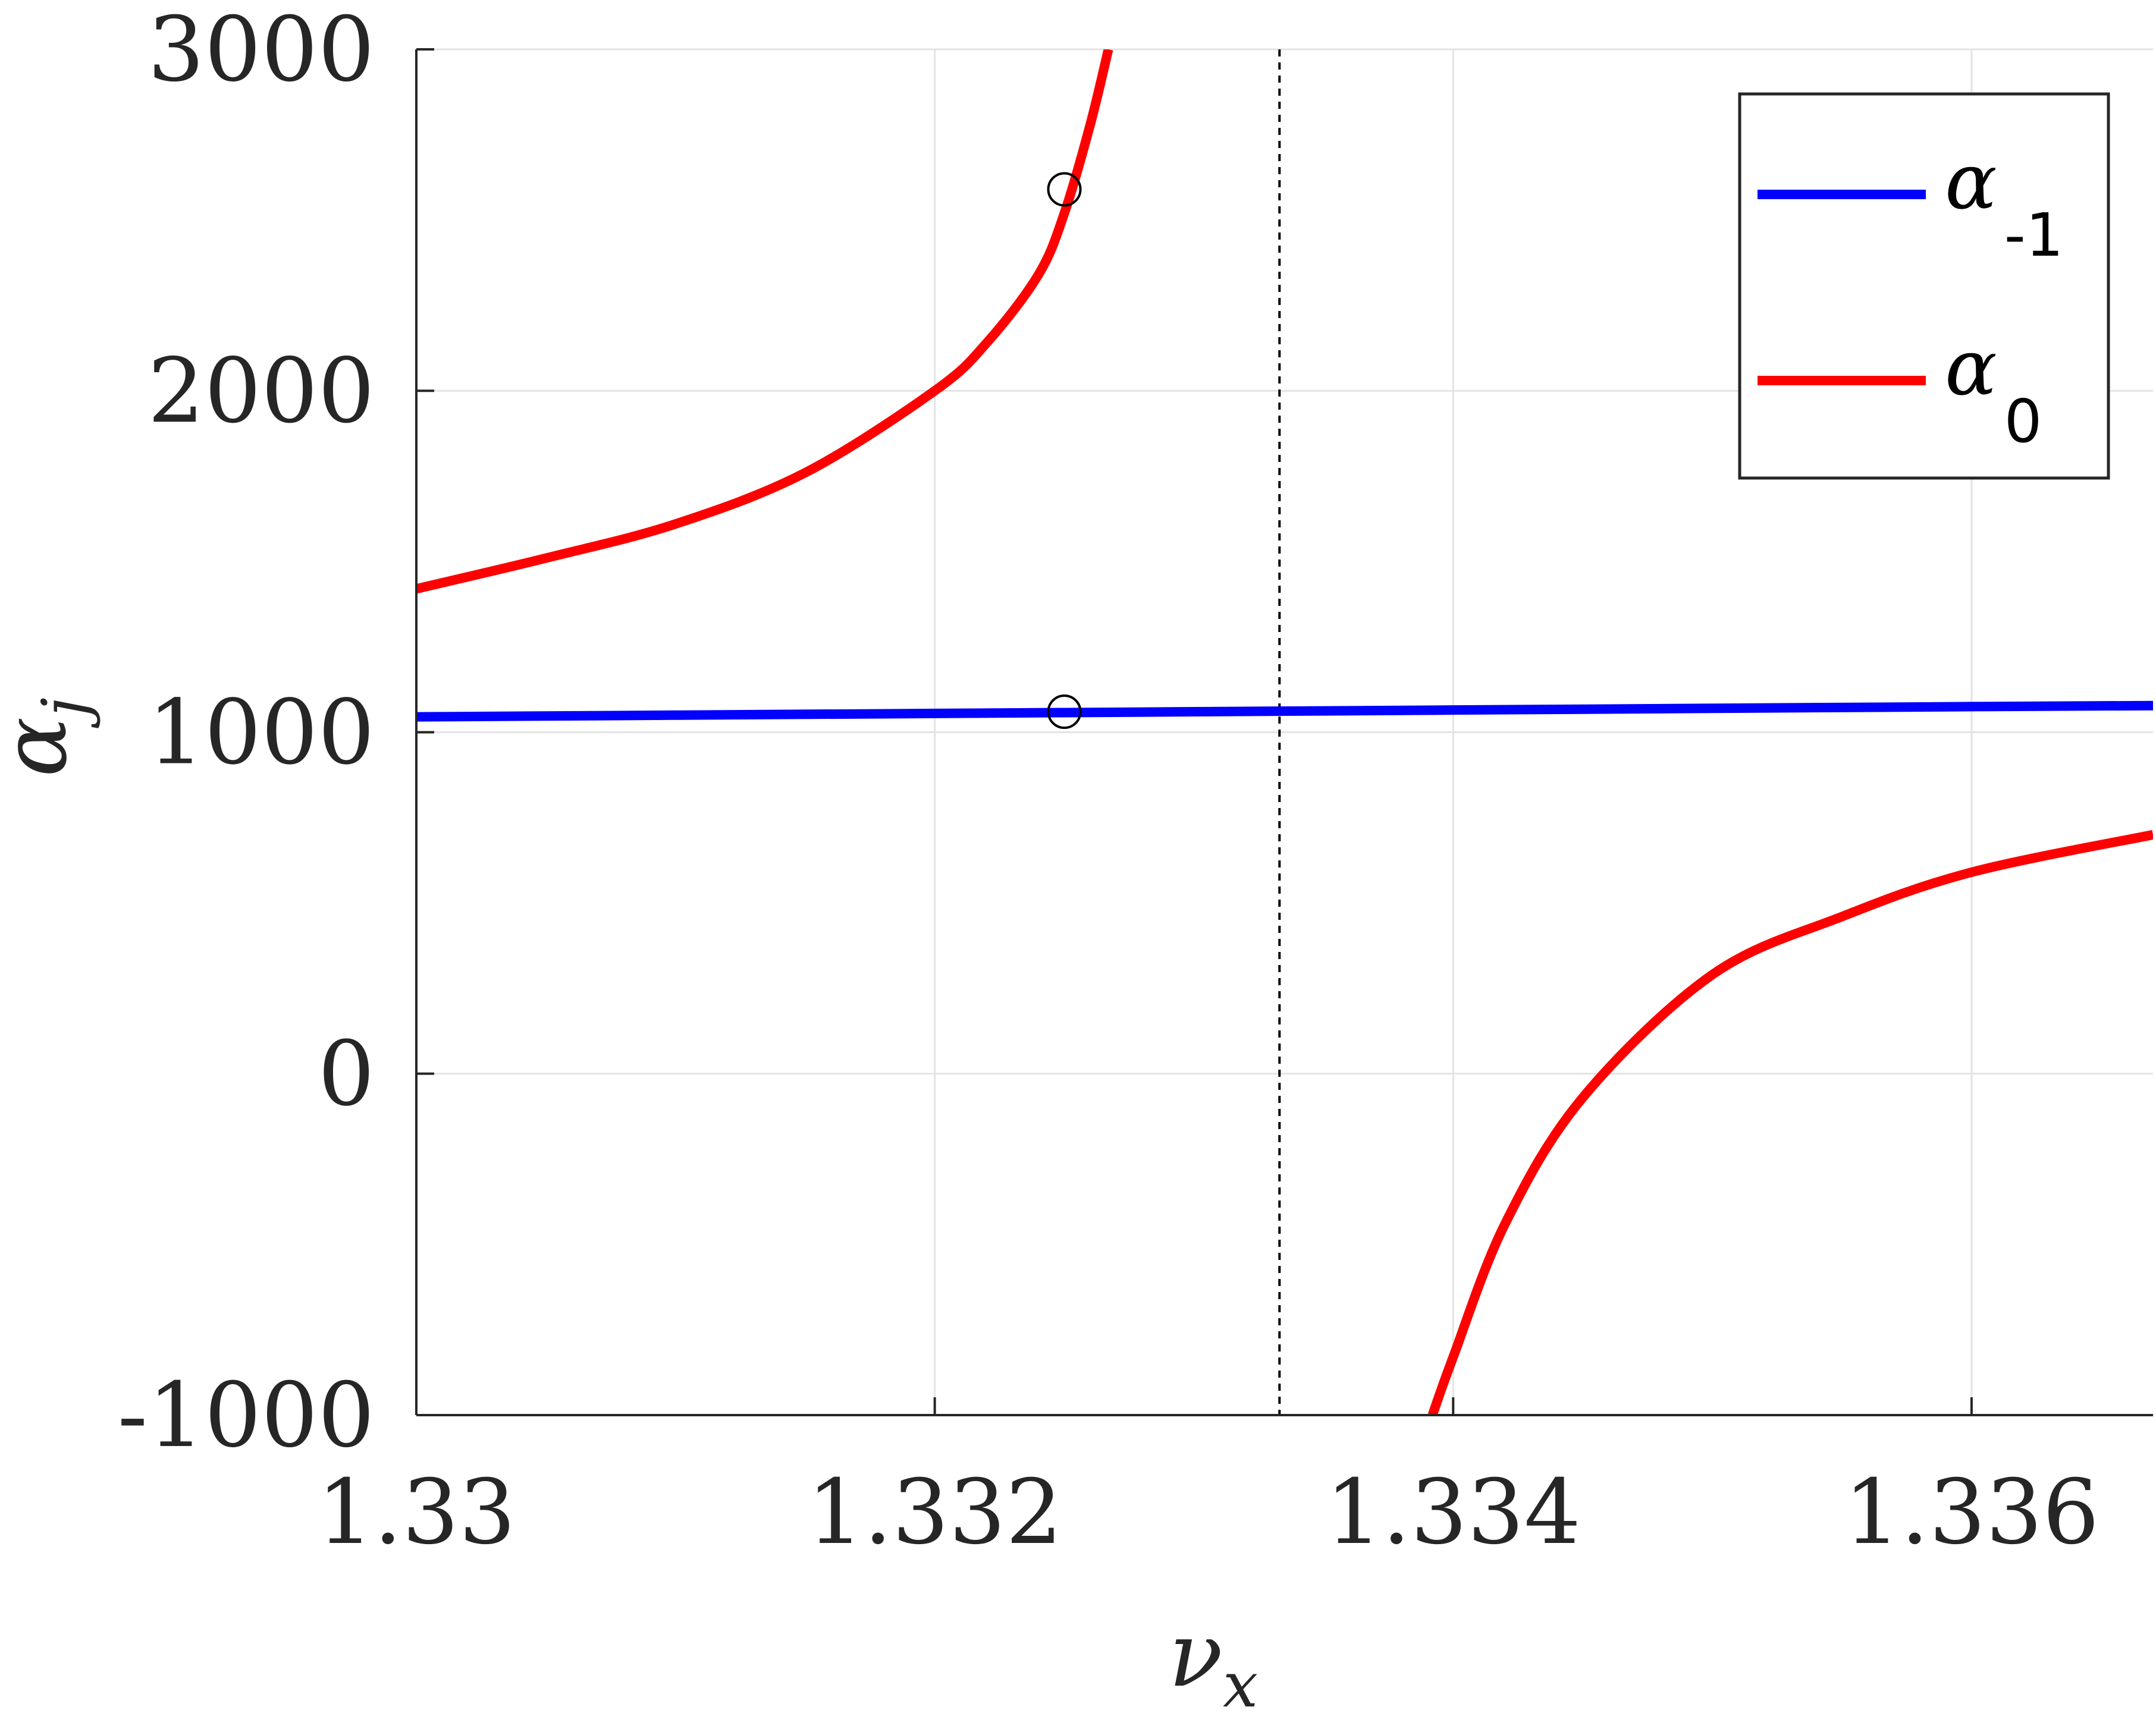 This screenshot has height=1713, width=2156. Describe the element at coordinates (1064, 451) in the screenshot. I see `markers` at that location.